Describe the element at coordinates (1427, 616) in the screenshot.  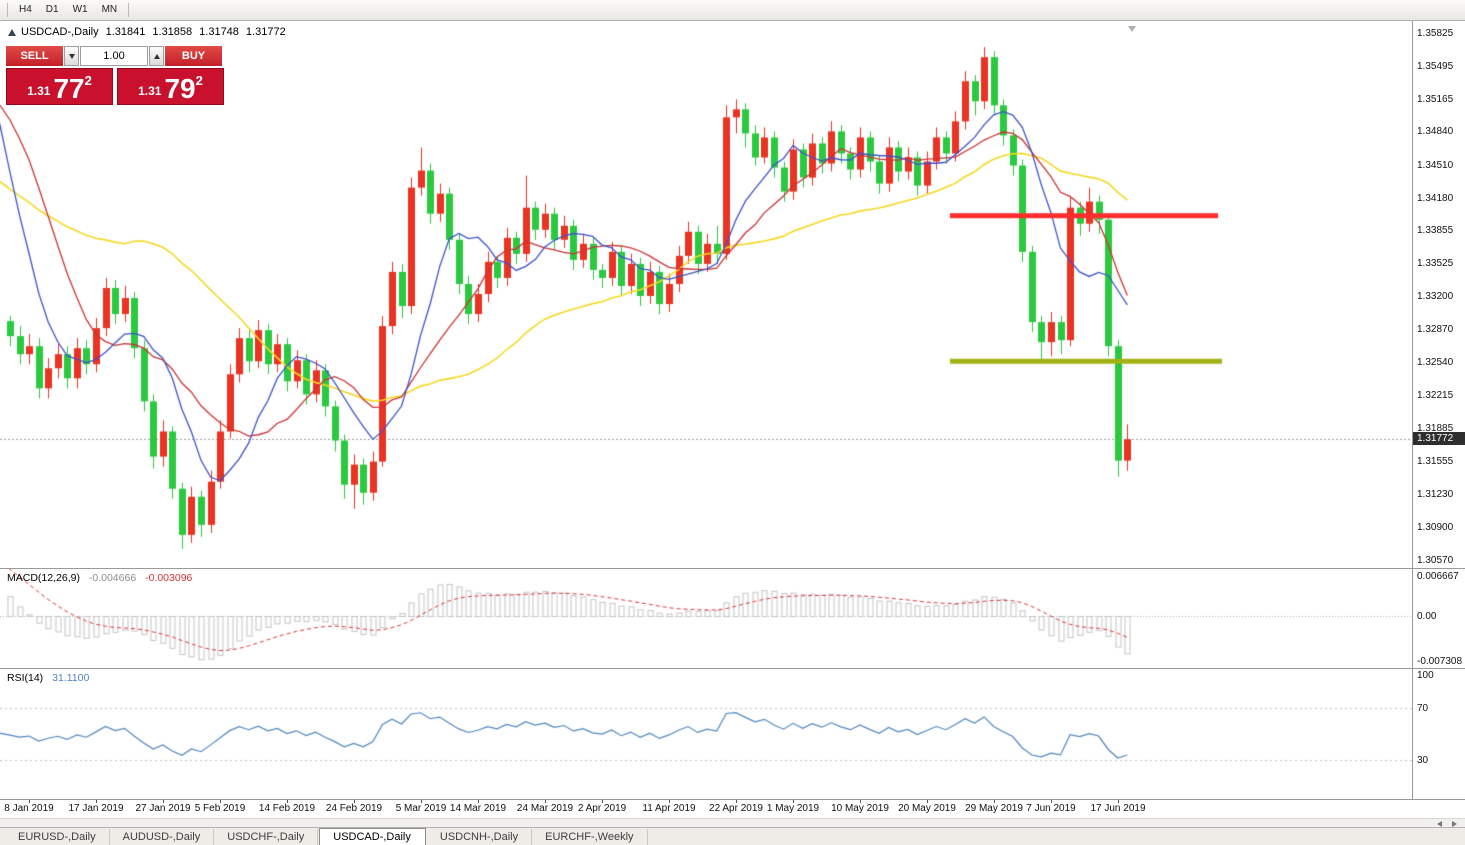
I see `macd-scale-zero: 0.00` at that location.